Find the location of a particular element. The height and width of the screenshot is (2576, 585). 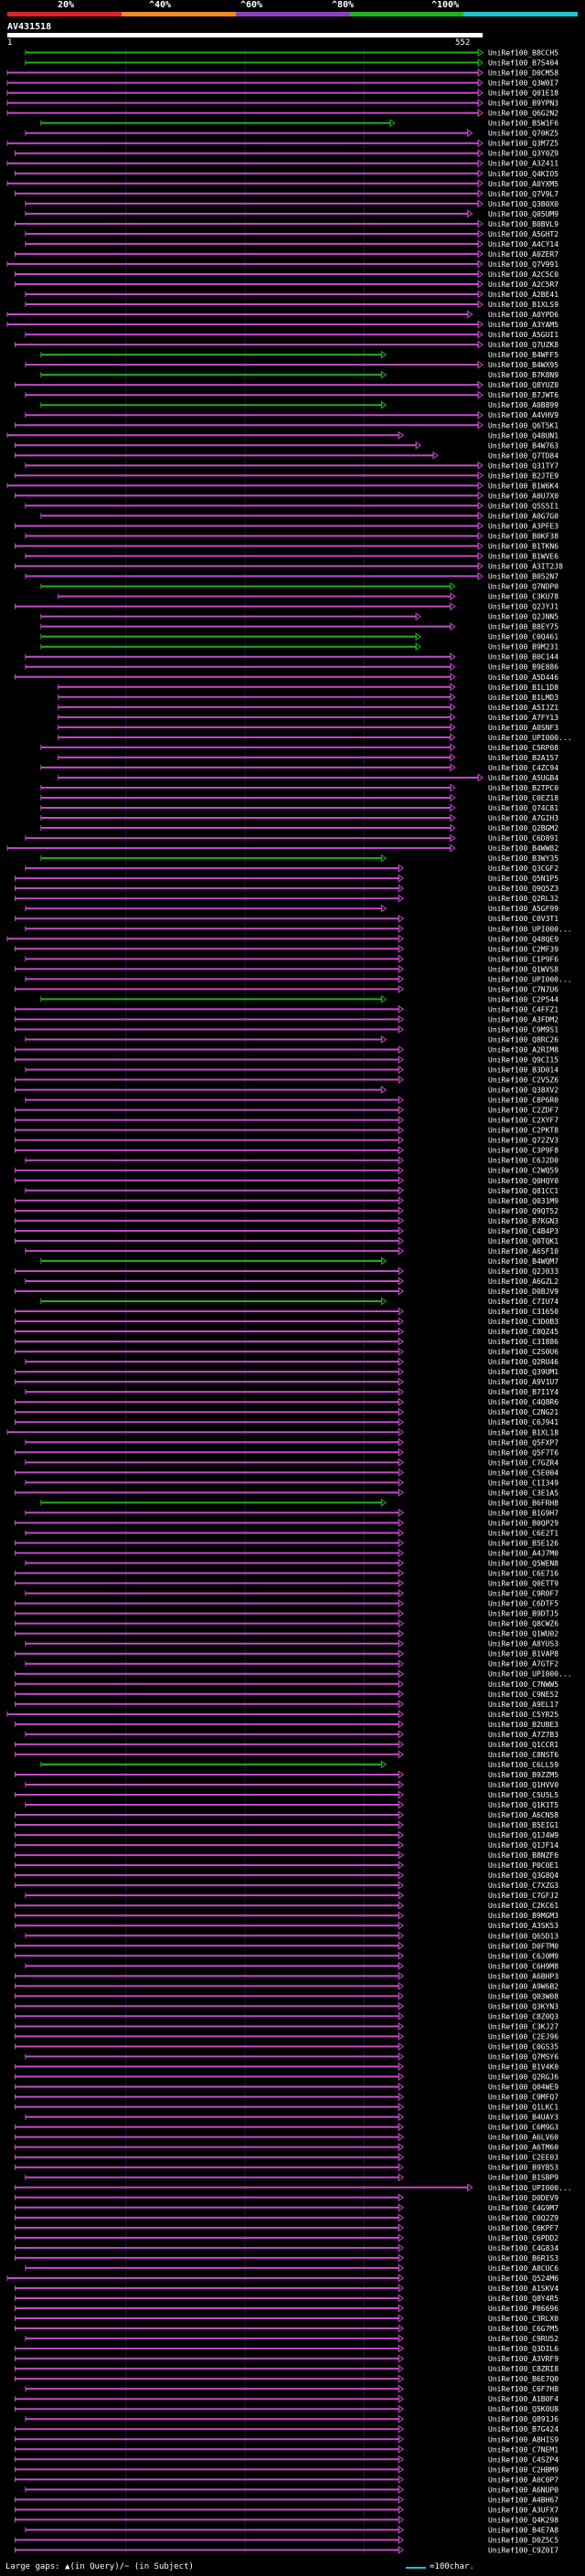

hit-label: UniRef100_Q39UM1 is located at coordinates (523, 1372).